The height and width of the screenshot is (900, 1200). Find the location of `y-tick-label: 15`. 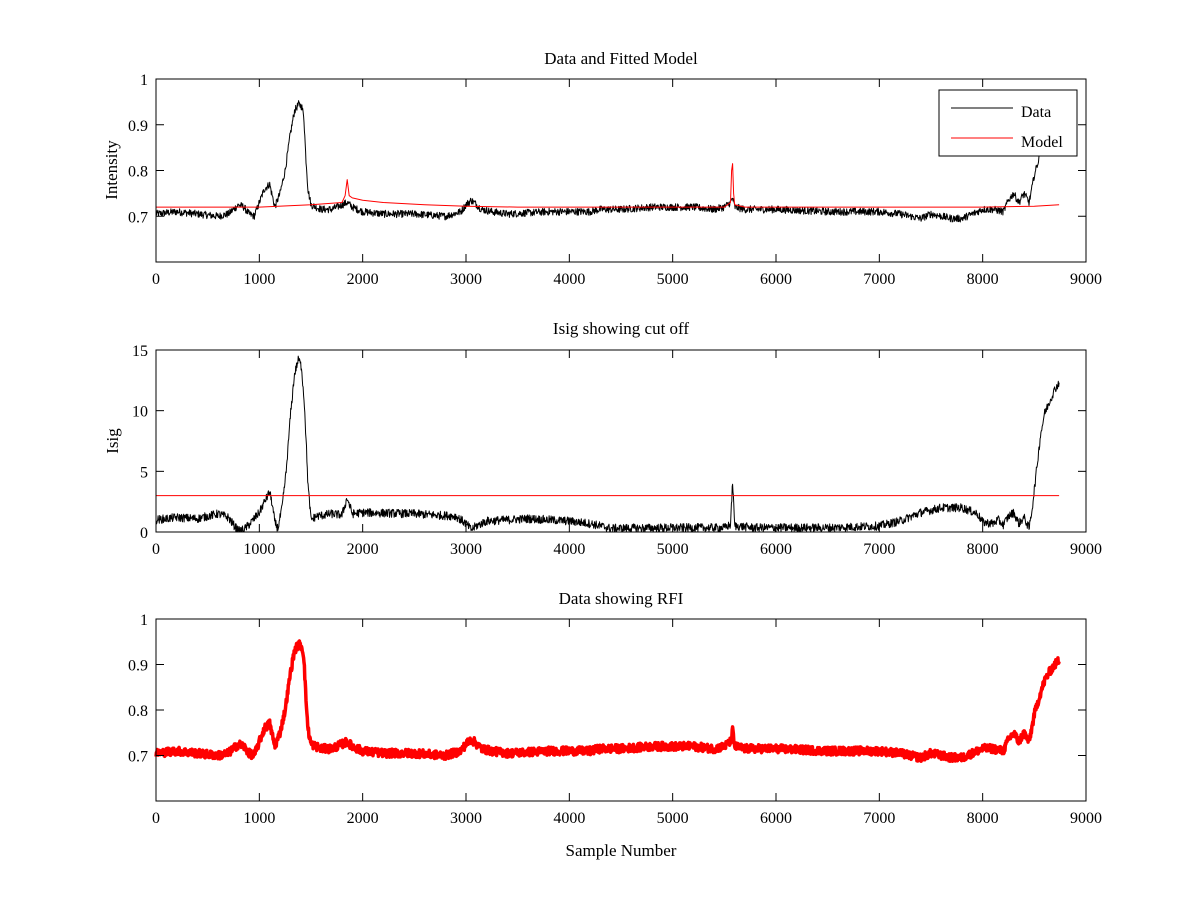

y-tick-label: 15 is located at coordinates (140, 351).